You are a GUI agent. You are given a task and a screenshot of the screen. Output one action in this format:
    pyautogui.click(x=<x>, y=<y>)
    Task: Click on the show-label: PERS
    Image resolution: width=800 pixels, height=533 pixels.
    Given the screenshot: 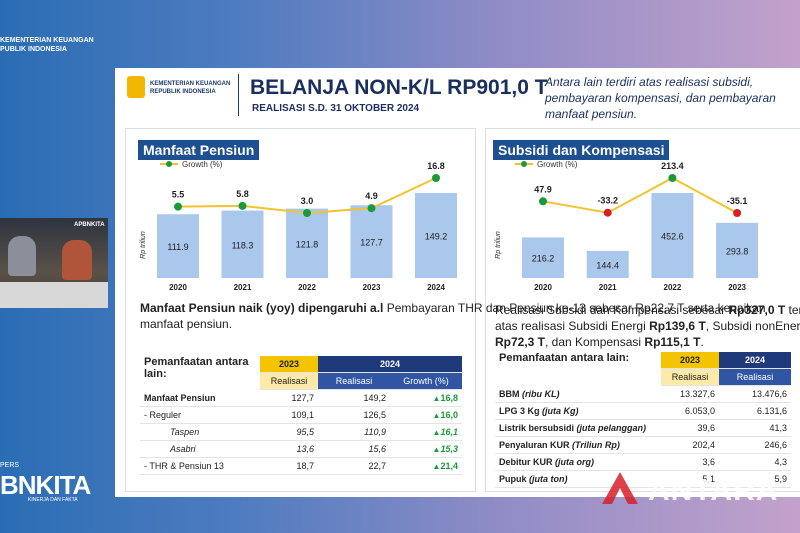 What is the action you would take?
    pyautogui.click(x=10, y=465)
    